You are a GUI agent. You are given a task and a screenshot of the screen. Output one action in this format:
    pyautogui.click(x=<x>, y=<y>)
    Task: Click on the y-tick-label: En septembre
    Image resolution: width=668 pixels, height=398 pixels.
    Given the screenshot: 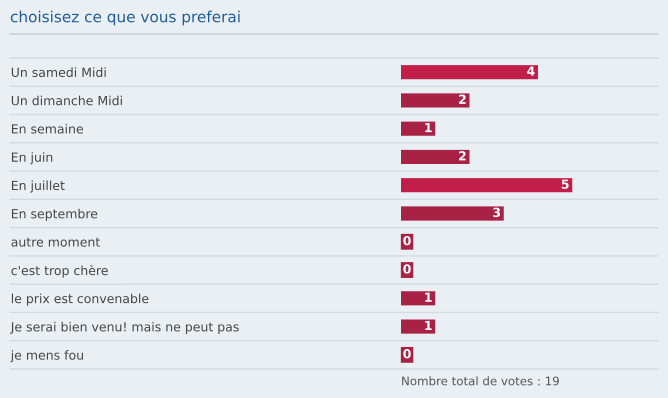 What is the action you would take?
    pyautogui.click(x=55, y=214)
    